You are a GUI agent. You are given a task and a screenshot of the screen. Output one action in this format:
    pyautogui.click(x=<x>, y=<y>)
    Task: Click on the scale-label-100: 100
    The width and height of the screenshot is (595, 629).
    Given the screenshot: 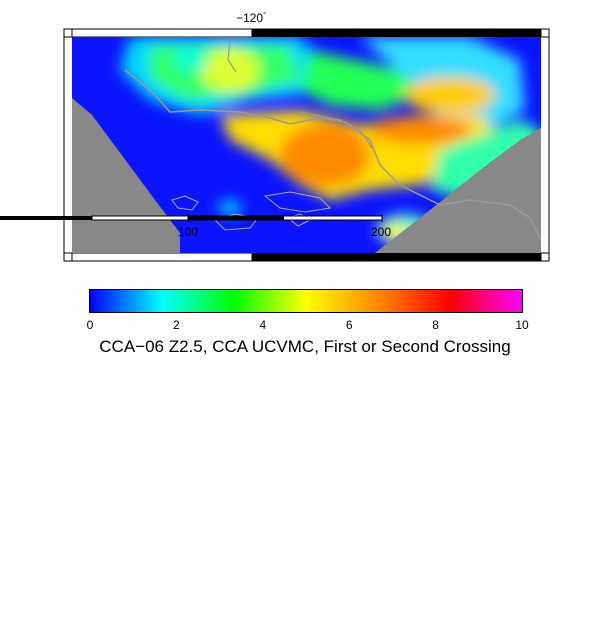 What is the action you would take?
    pyautogui.click(x=188, y=232)
    